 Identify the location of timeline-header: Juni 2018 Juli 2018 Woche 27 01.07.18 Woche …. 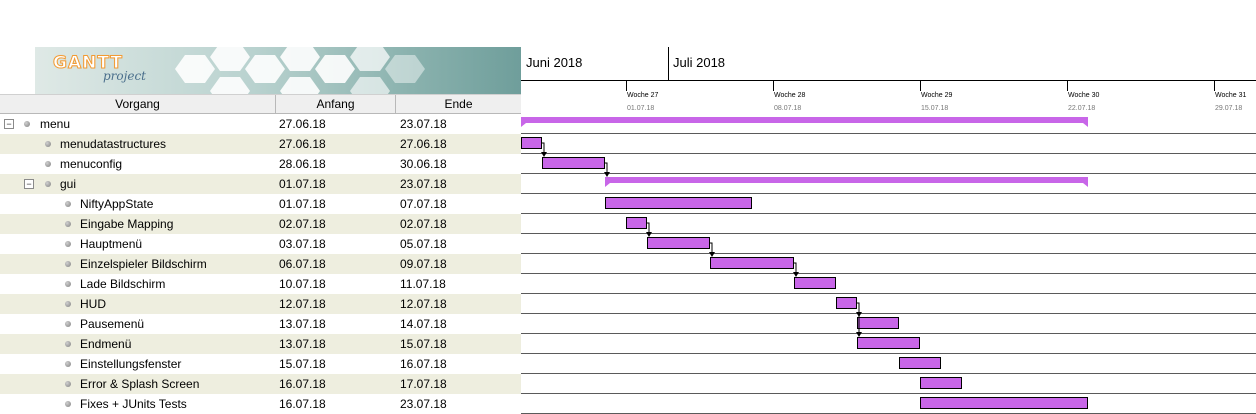
(888, 80).